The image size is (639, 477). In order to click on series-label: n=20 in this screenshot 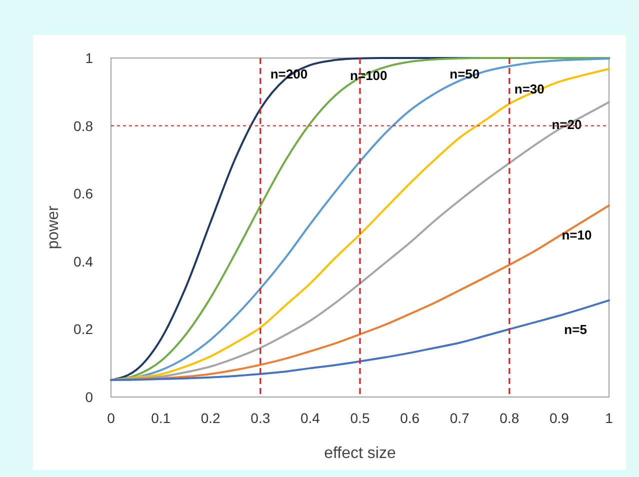, I will do `click(567, 124)`.